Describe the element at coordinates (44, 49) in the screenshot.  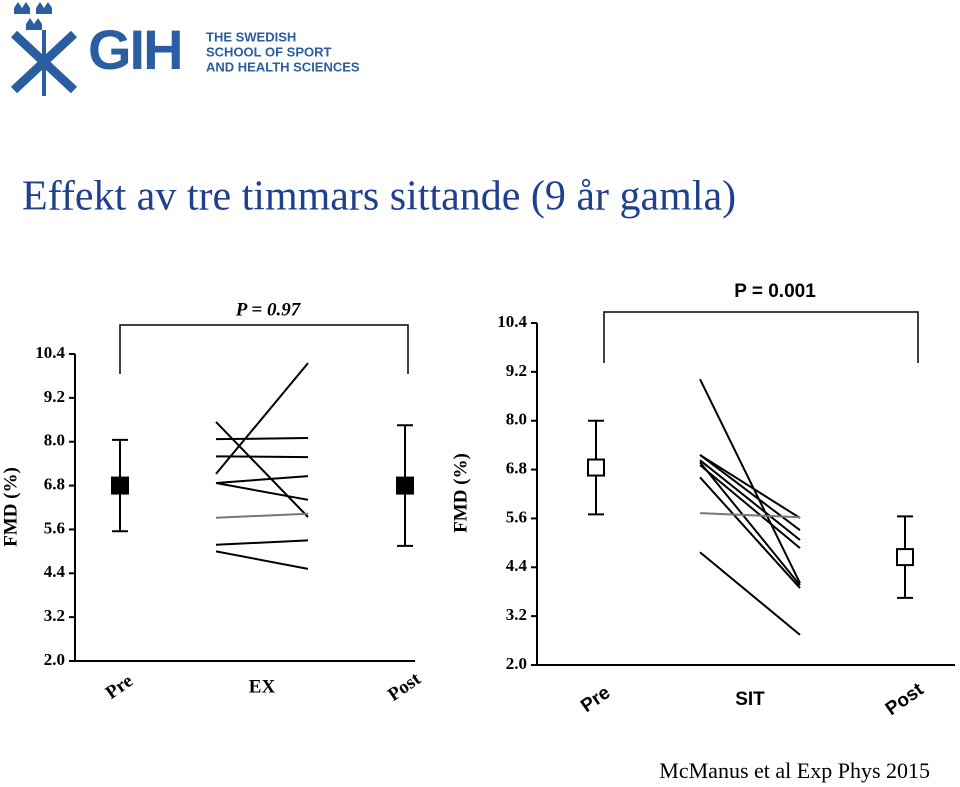
I see `logo-emblem` at that location.